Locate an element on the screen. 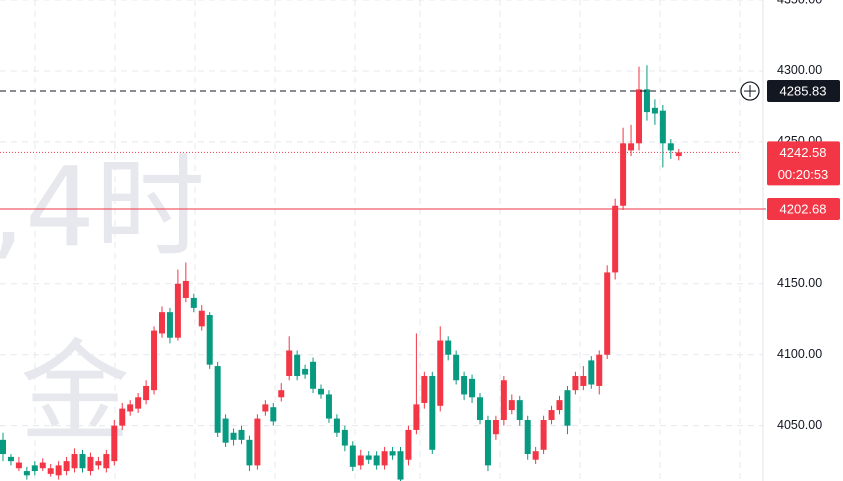  y-tick-label: 4100.00 is located at coordinates (799, 354).